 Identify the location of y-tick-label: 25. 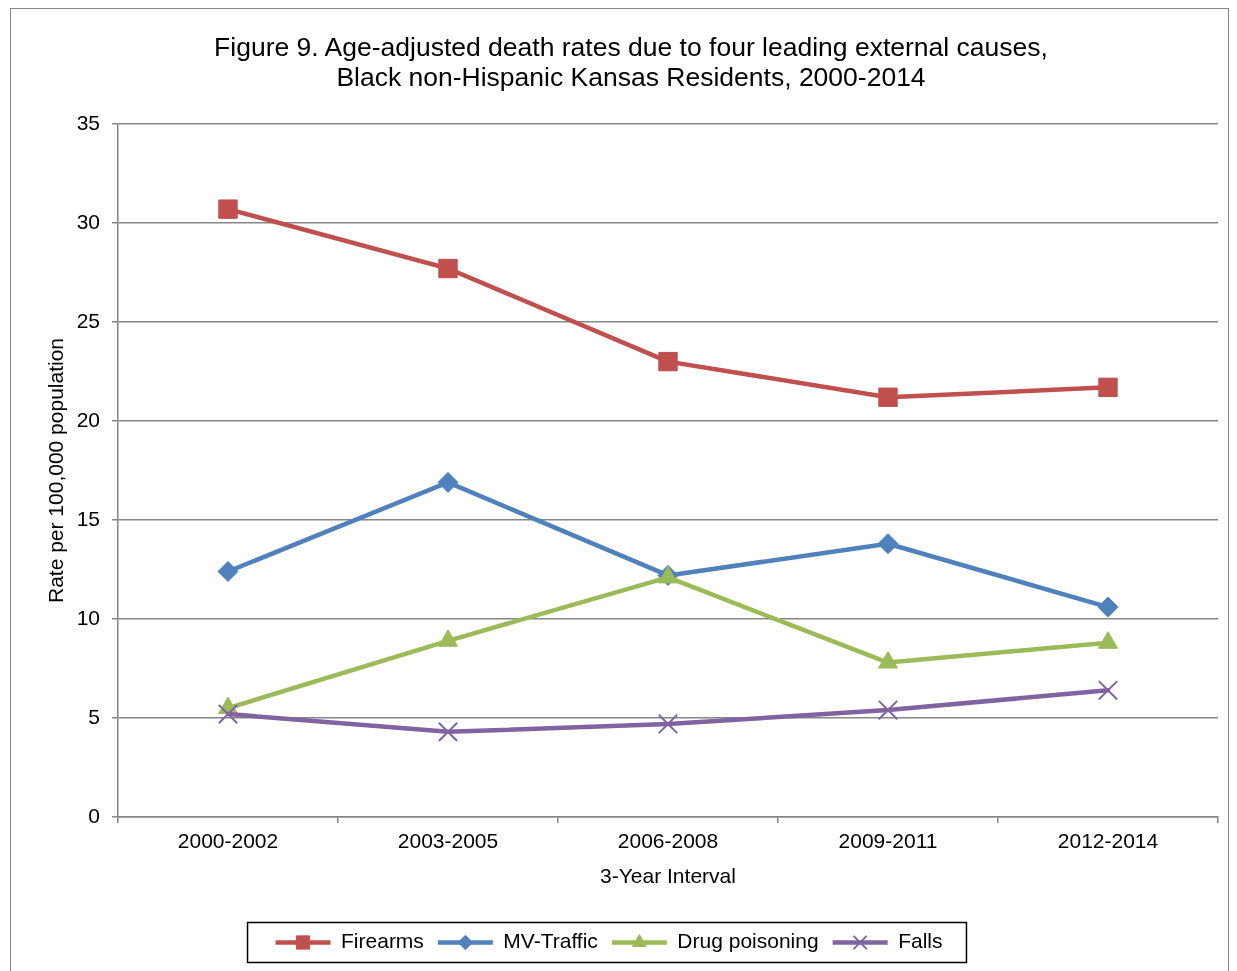
(88, 320).